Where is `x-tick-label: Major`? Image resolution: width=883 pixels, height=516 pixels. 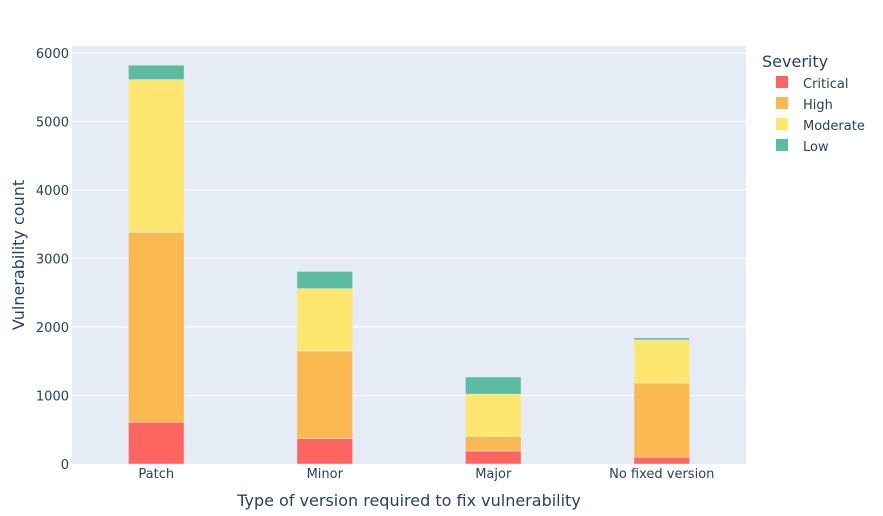
x-tick-label: Major is located at coordinates (493, 474).